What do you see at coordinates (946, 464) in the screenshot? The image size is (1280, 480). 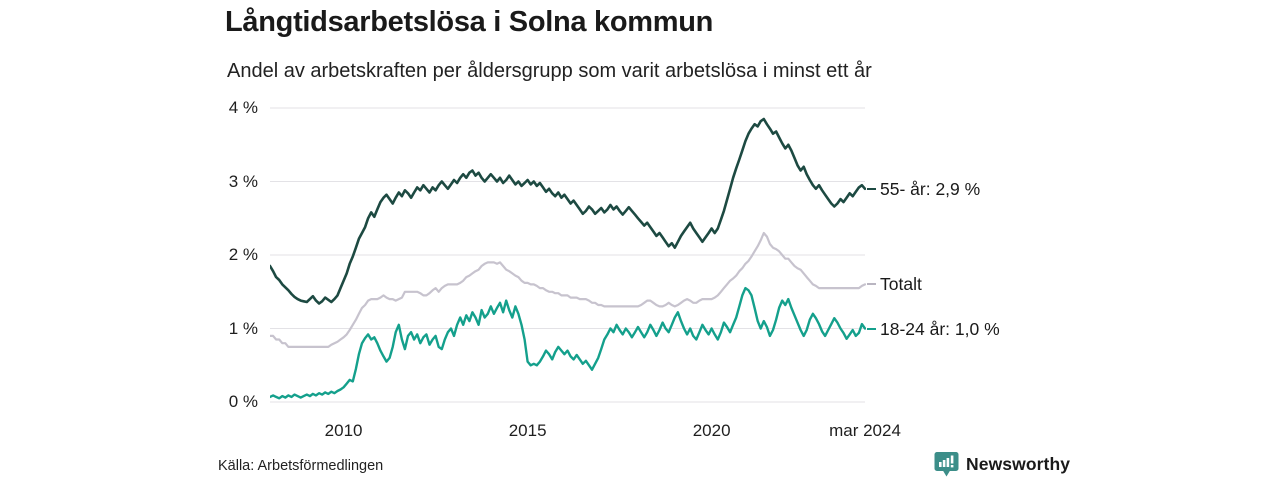 I see `newsworthy-bubble-barchart-icon` at bounding box center [946, 464].